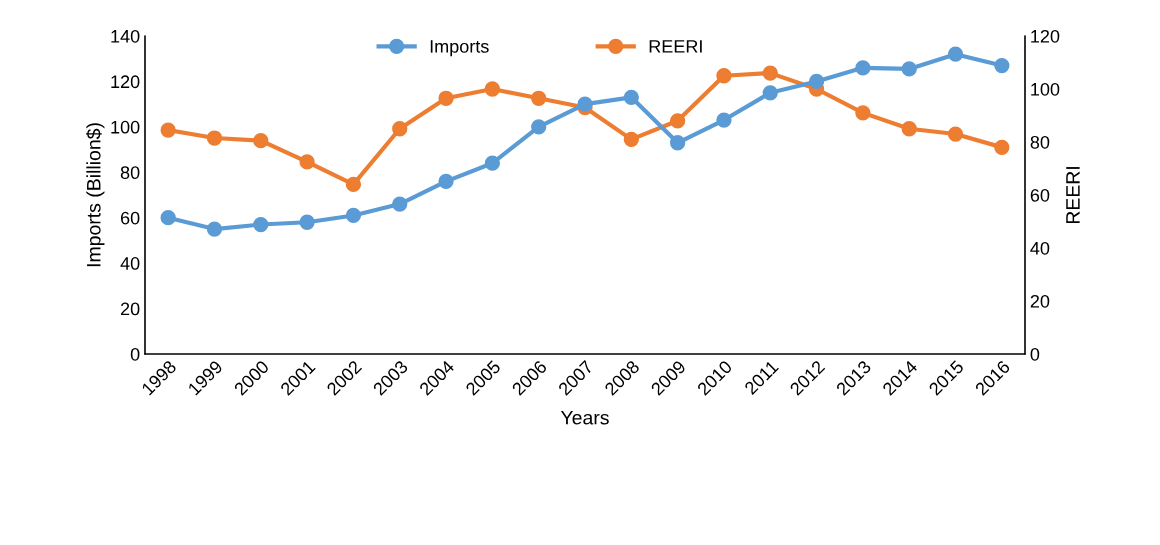 This screenshot has width=1160, height=545. I want to click on y-axis-title: Imports (Billion$), so click(95, 195).